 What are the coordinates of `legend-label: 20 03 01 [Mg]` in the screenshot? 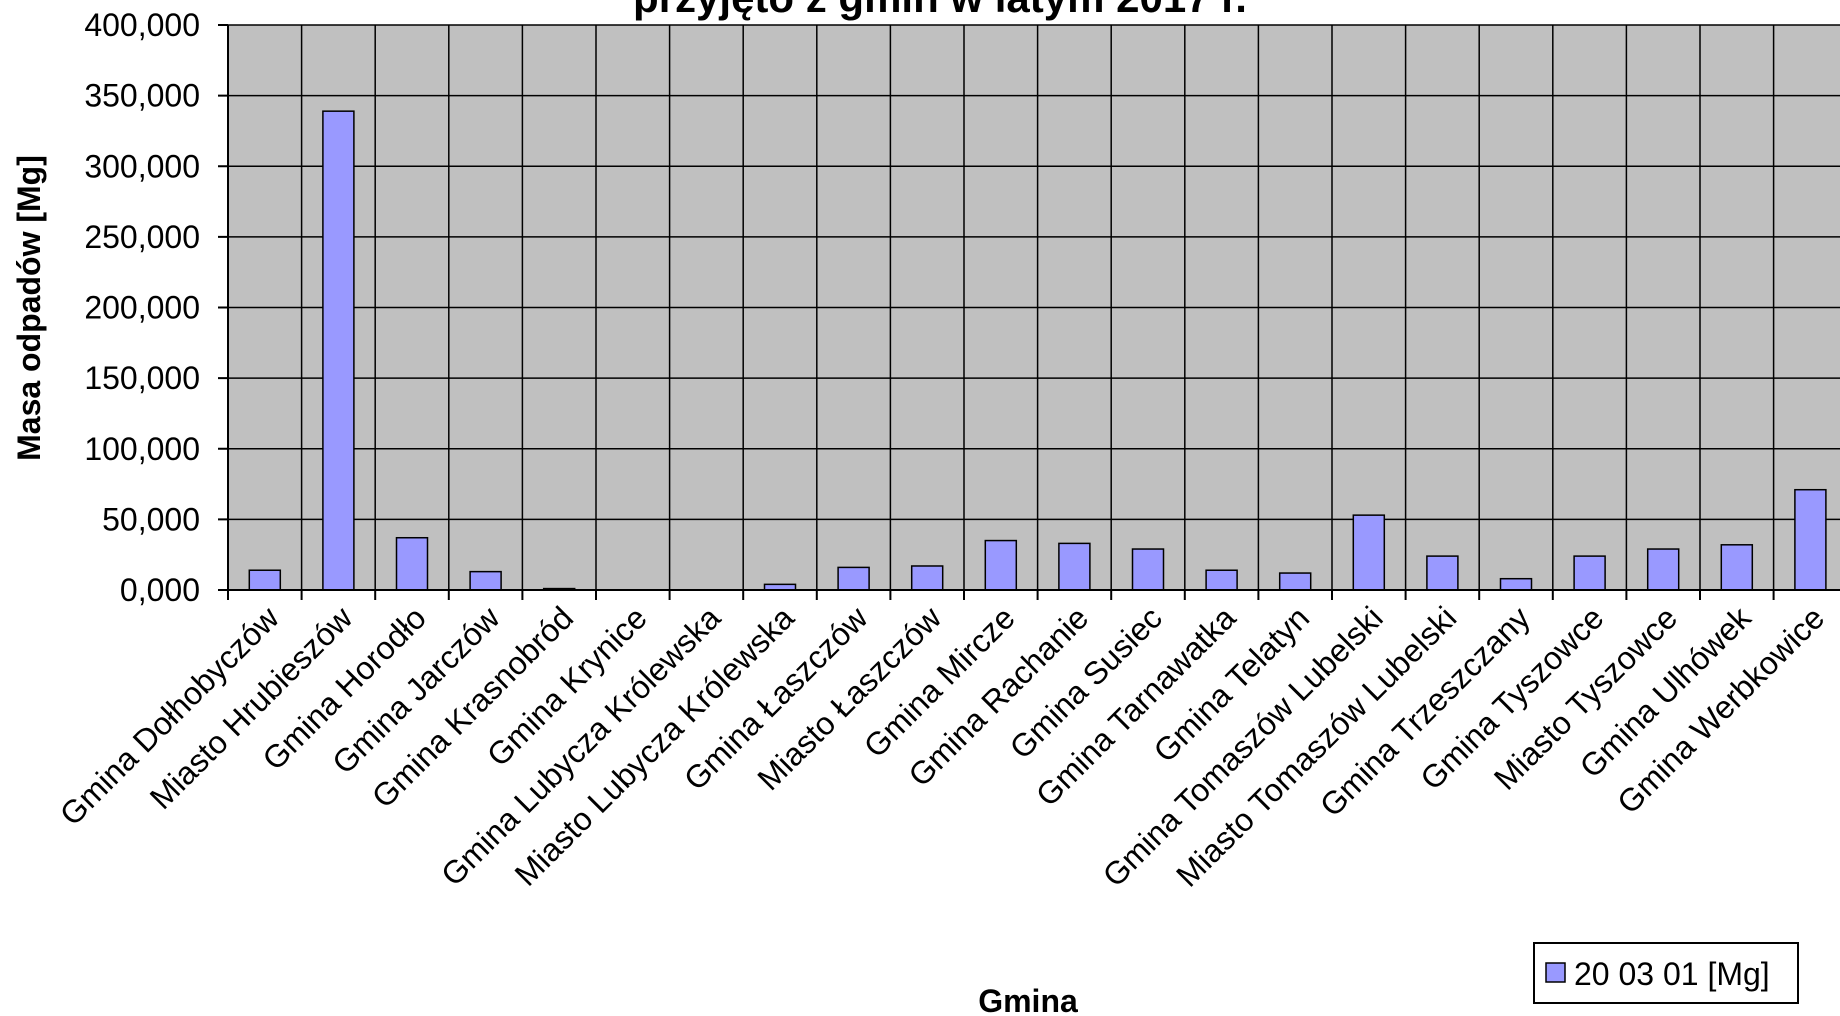 It's located at (1672, 974).